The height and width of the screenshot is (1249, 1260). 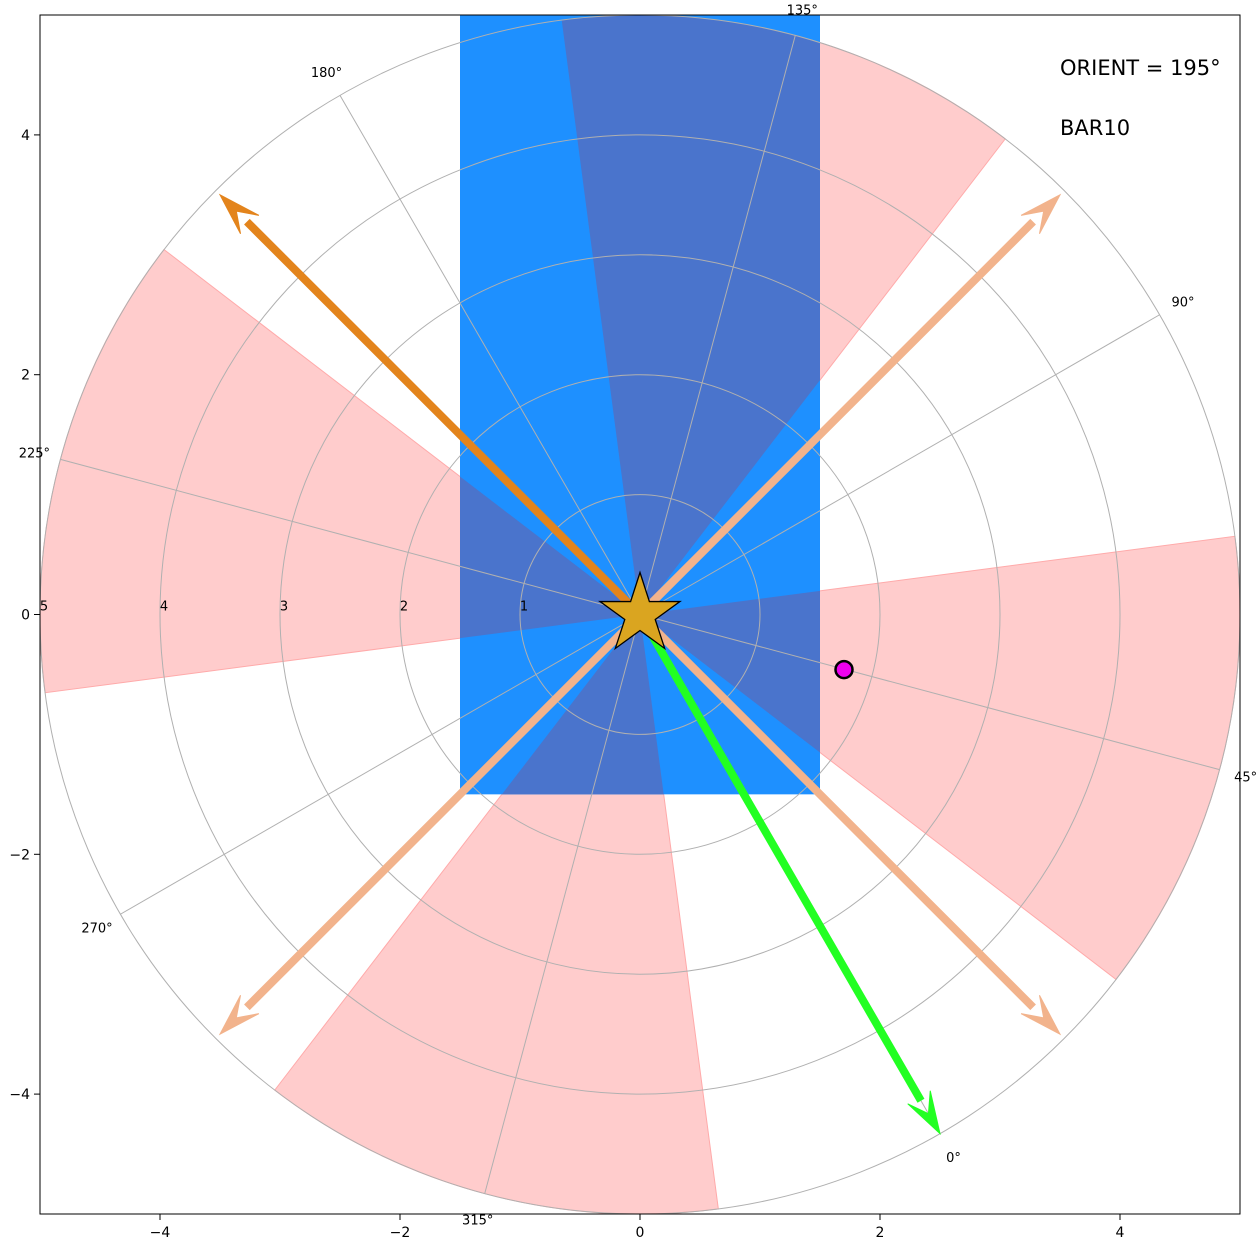 What do you see at coordinates (400, 1233) in the screenshot?
I see `x-tick-label-1: −2` at bounding box center [400, 1233].